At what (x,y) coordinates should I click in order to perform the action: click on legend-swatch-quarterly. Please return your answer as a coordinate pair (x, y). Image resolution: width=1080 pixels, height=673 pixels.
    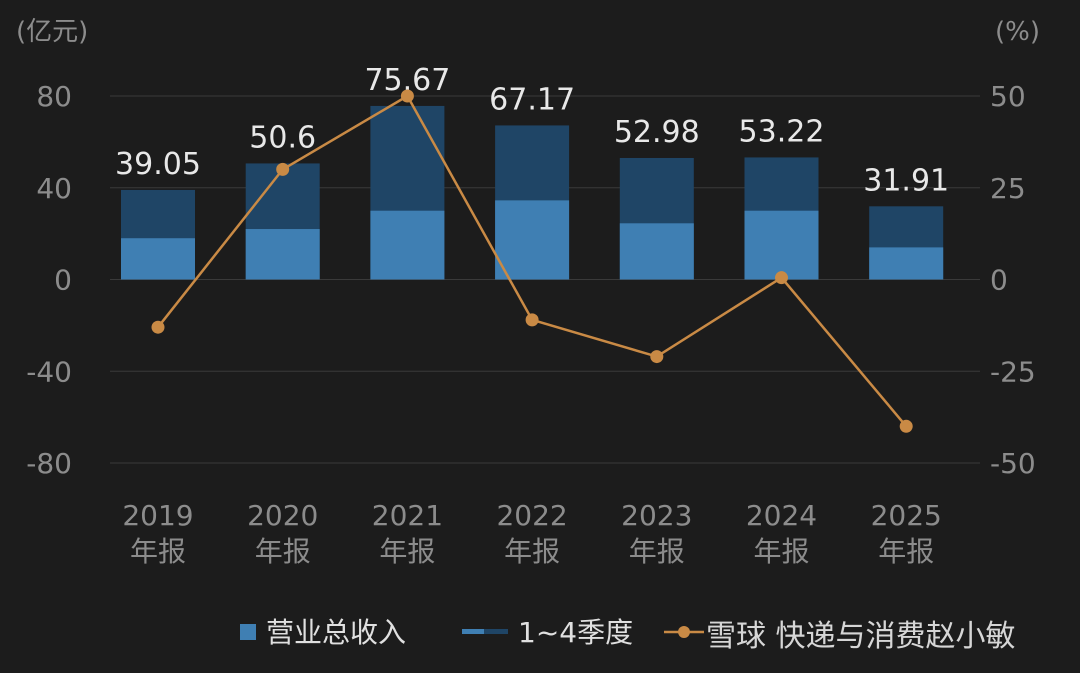
    Looking at the image, I should click on (485, 631).